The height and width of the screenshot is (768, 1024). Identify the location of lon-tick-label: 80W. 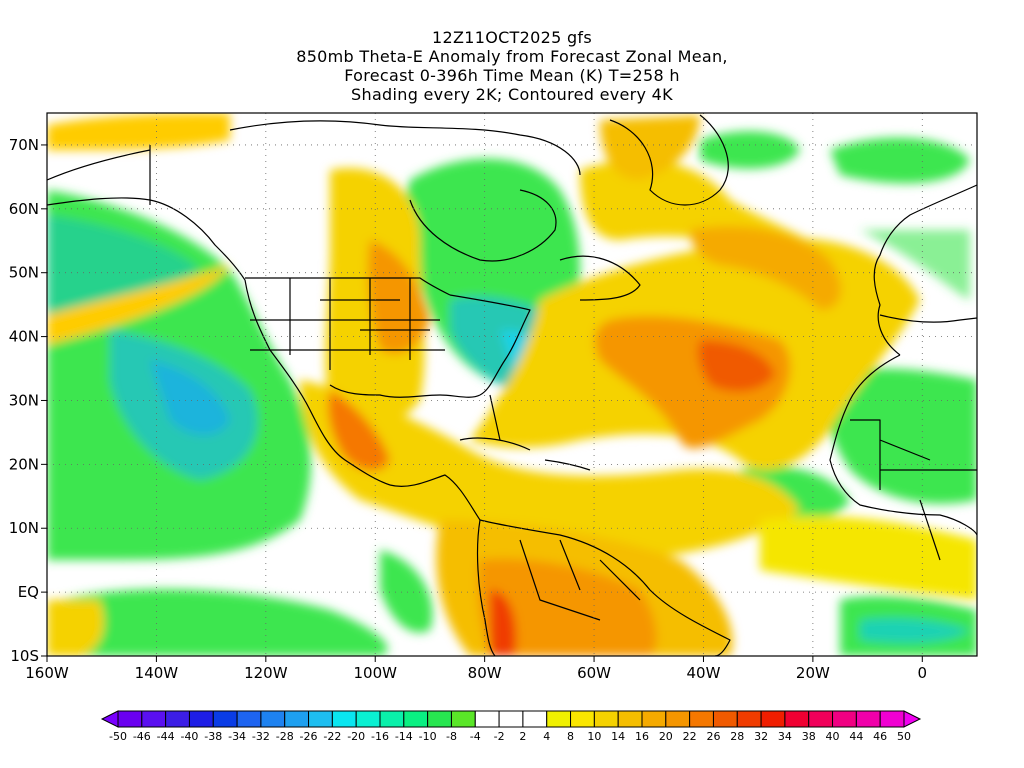
(485, 673).